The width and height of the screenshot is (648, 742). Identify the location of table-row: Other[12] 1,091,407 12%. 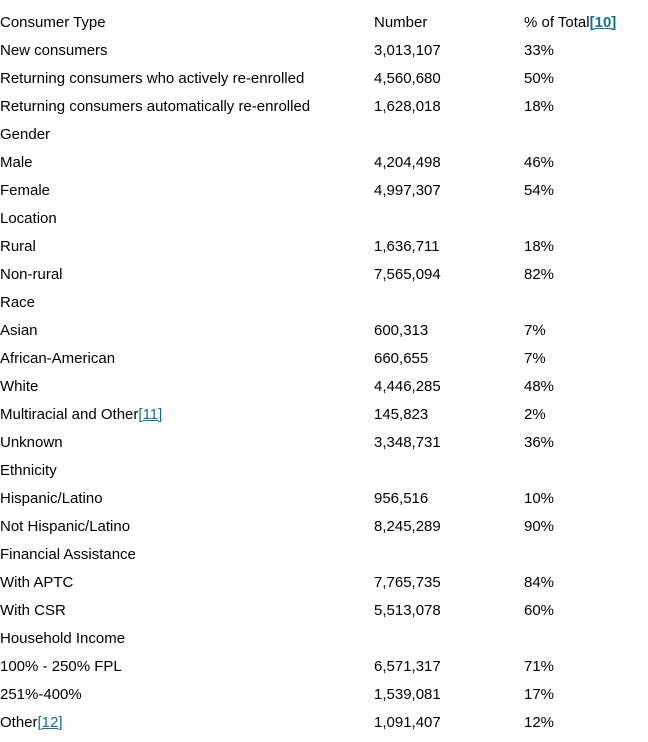
(324, 722).